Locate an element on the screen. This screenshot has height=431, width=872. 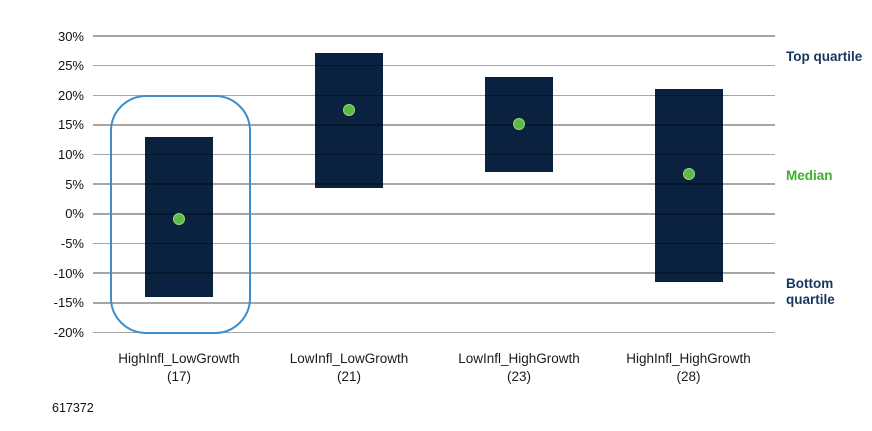
category-name: HighInfl_HighGrowth is located at coordinates (688, 358).